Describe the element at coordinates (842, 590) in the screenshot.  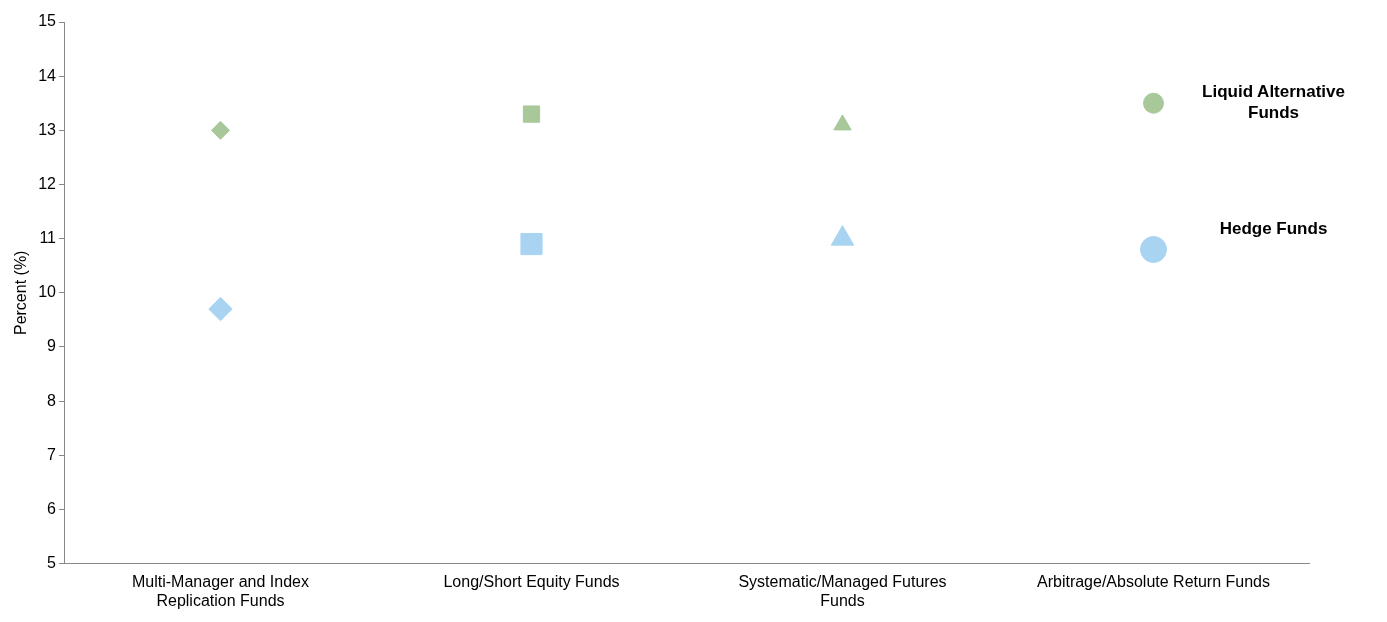
I see `x-tick-label: Systematic/Managed Futures Funds` at that location.